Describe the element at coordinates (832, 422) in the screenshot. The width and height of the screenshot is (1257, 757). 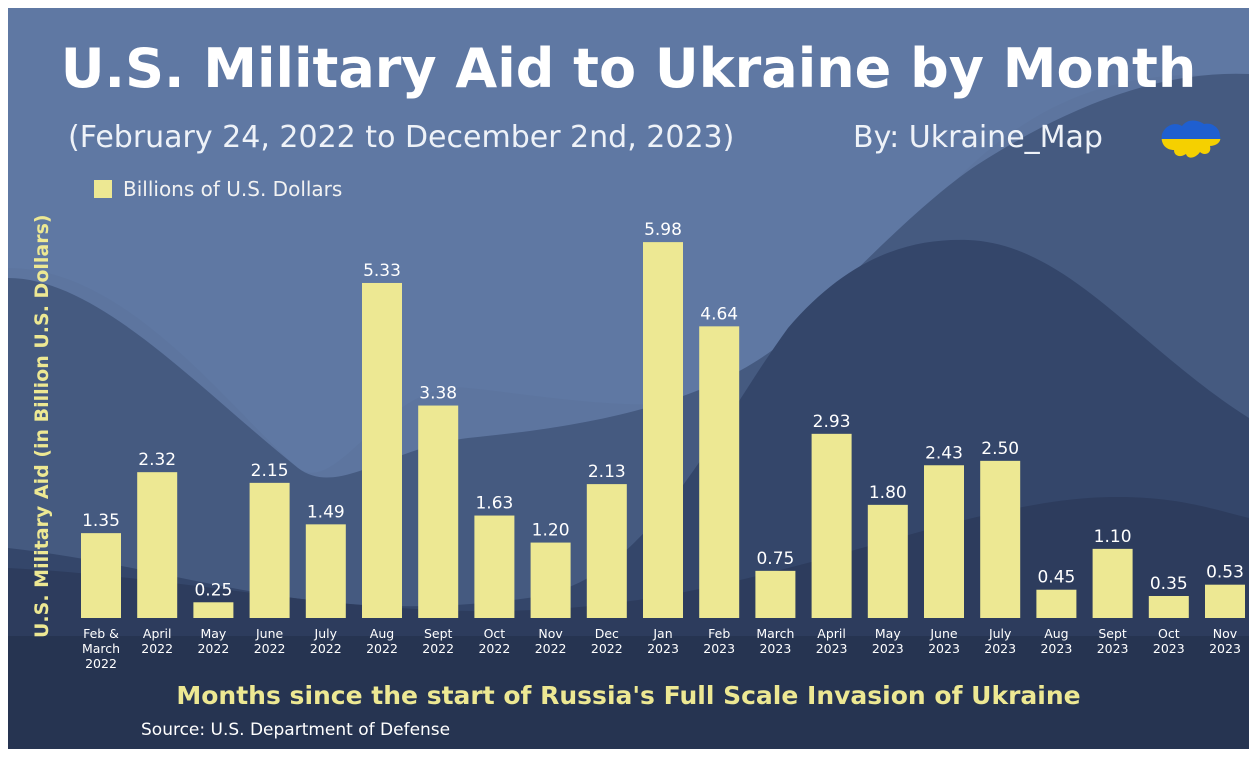
I see `data-label-13: 2.93` at that location.